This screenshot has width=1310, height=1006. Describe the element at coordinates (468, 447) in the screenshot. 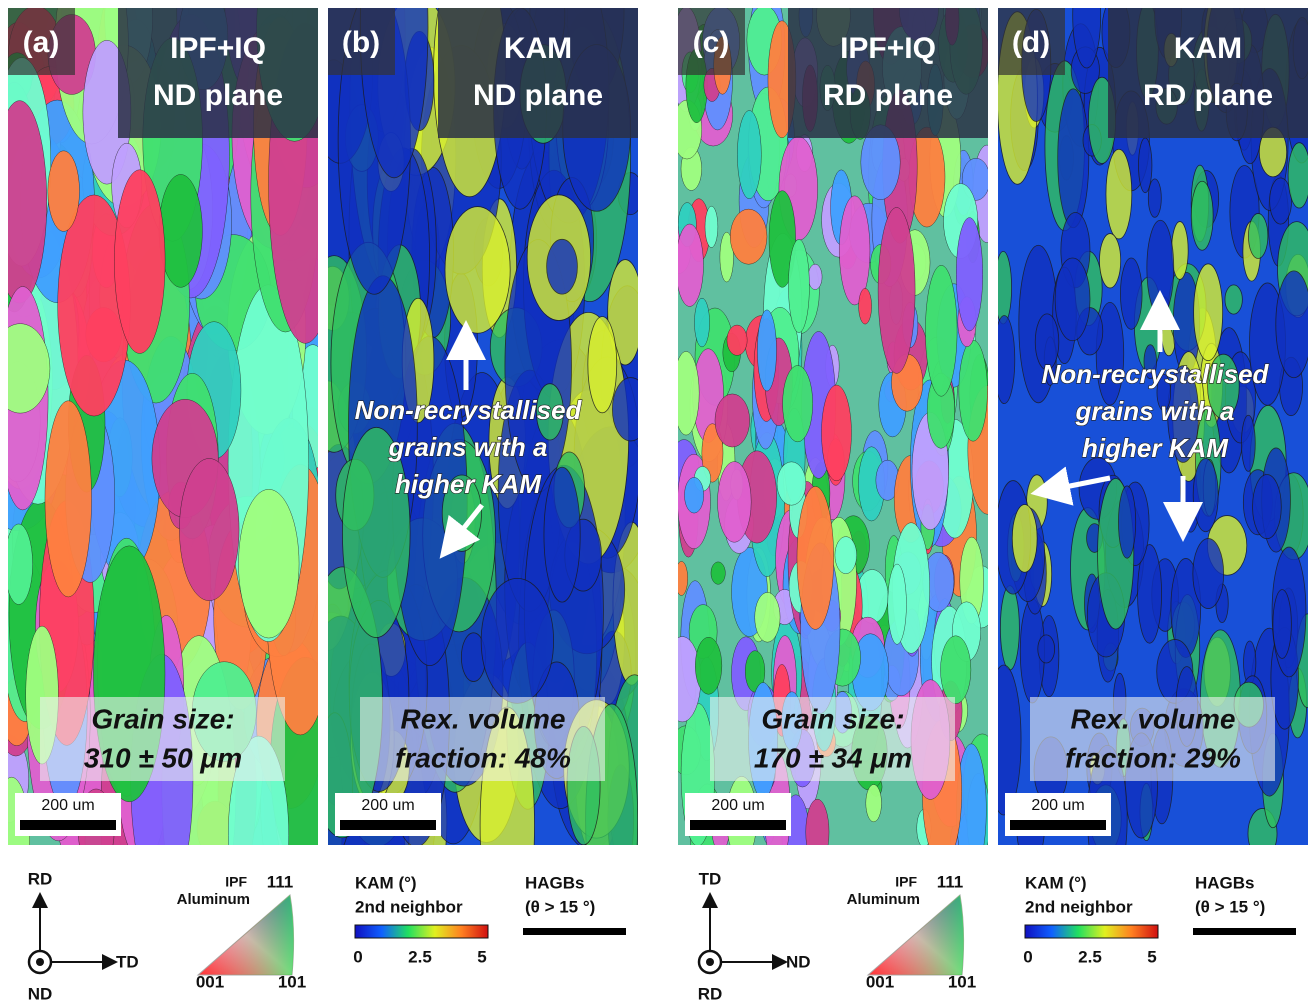

I see `annotation: grains with a` at that location.